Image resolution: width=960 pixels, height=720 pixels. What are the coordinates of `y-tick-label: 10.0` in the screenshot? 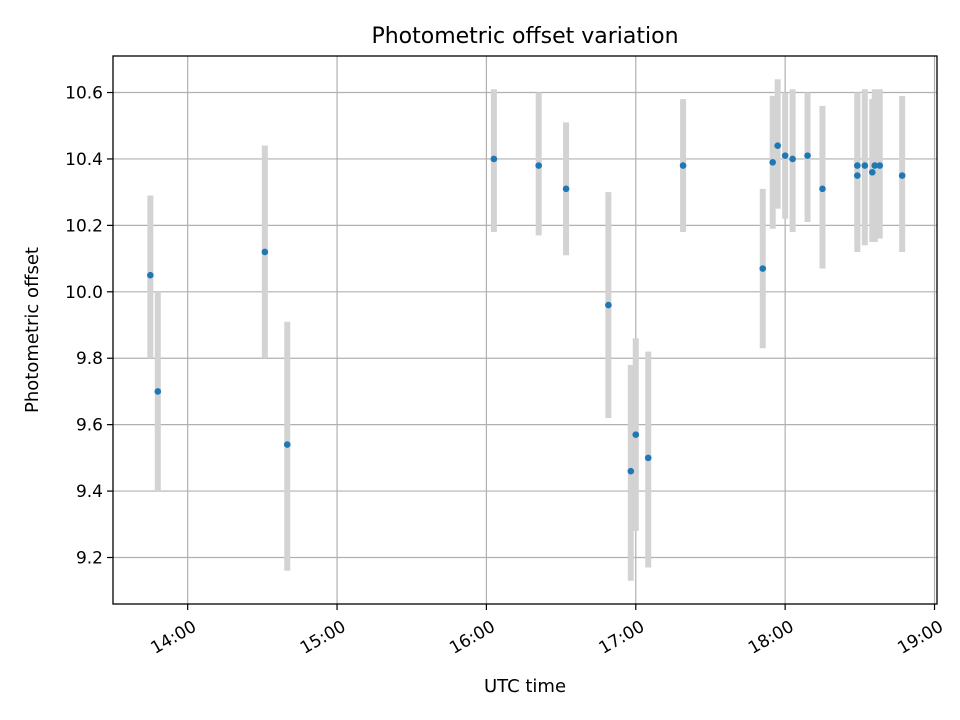 It's located at (84, 293).